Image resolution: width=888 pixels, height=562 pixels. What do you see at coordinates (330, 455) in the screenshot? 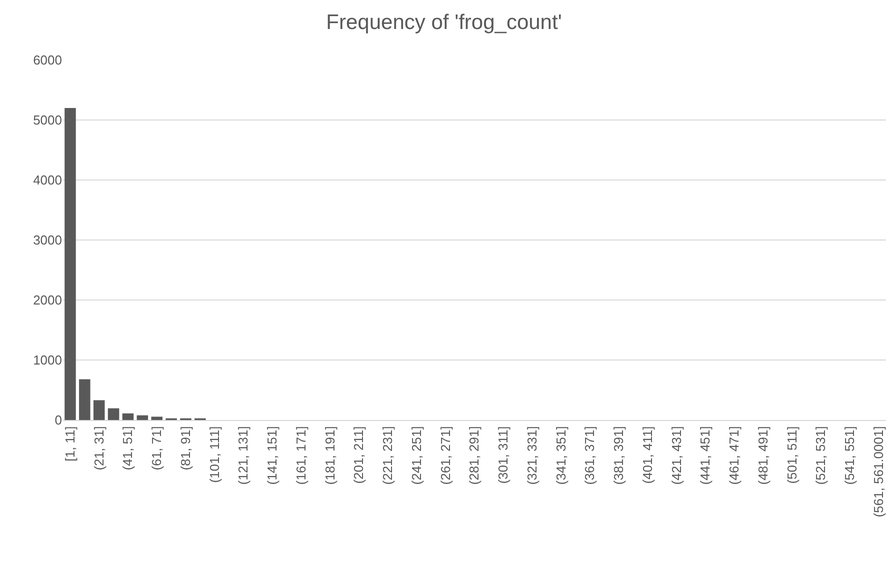
I see `x-tick-label: (181, 191]` at bounding box center [330, 455].